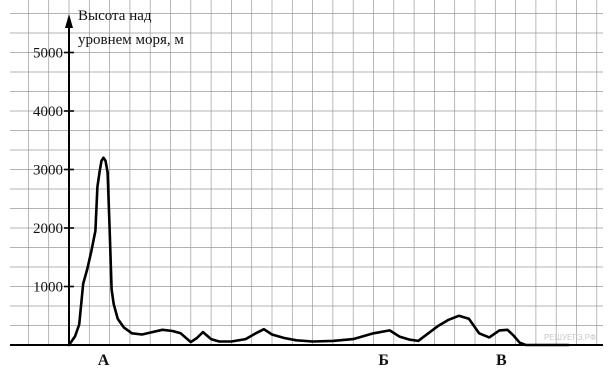 The image size is (608, 372). I want to click on y-tick-labels: 1000 2000 3000 4000 5000, so click(53, 171).